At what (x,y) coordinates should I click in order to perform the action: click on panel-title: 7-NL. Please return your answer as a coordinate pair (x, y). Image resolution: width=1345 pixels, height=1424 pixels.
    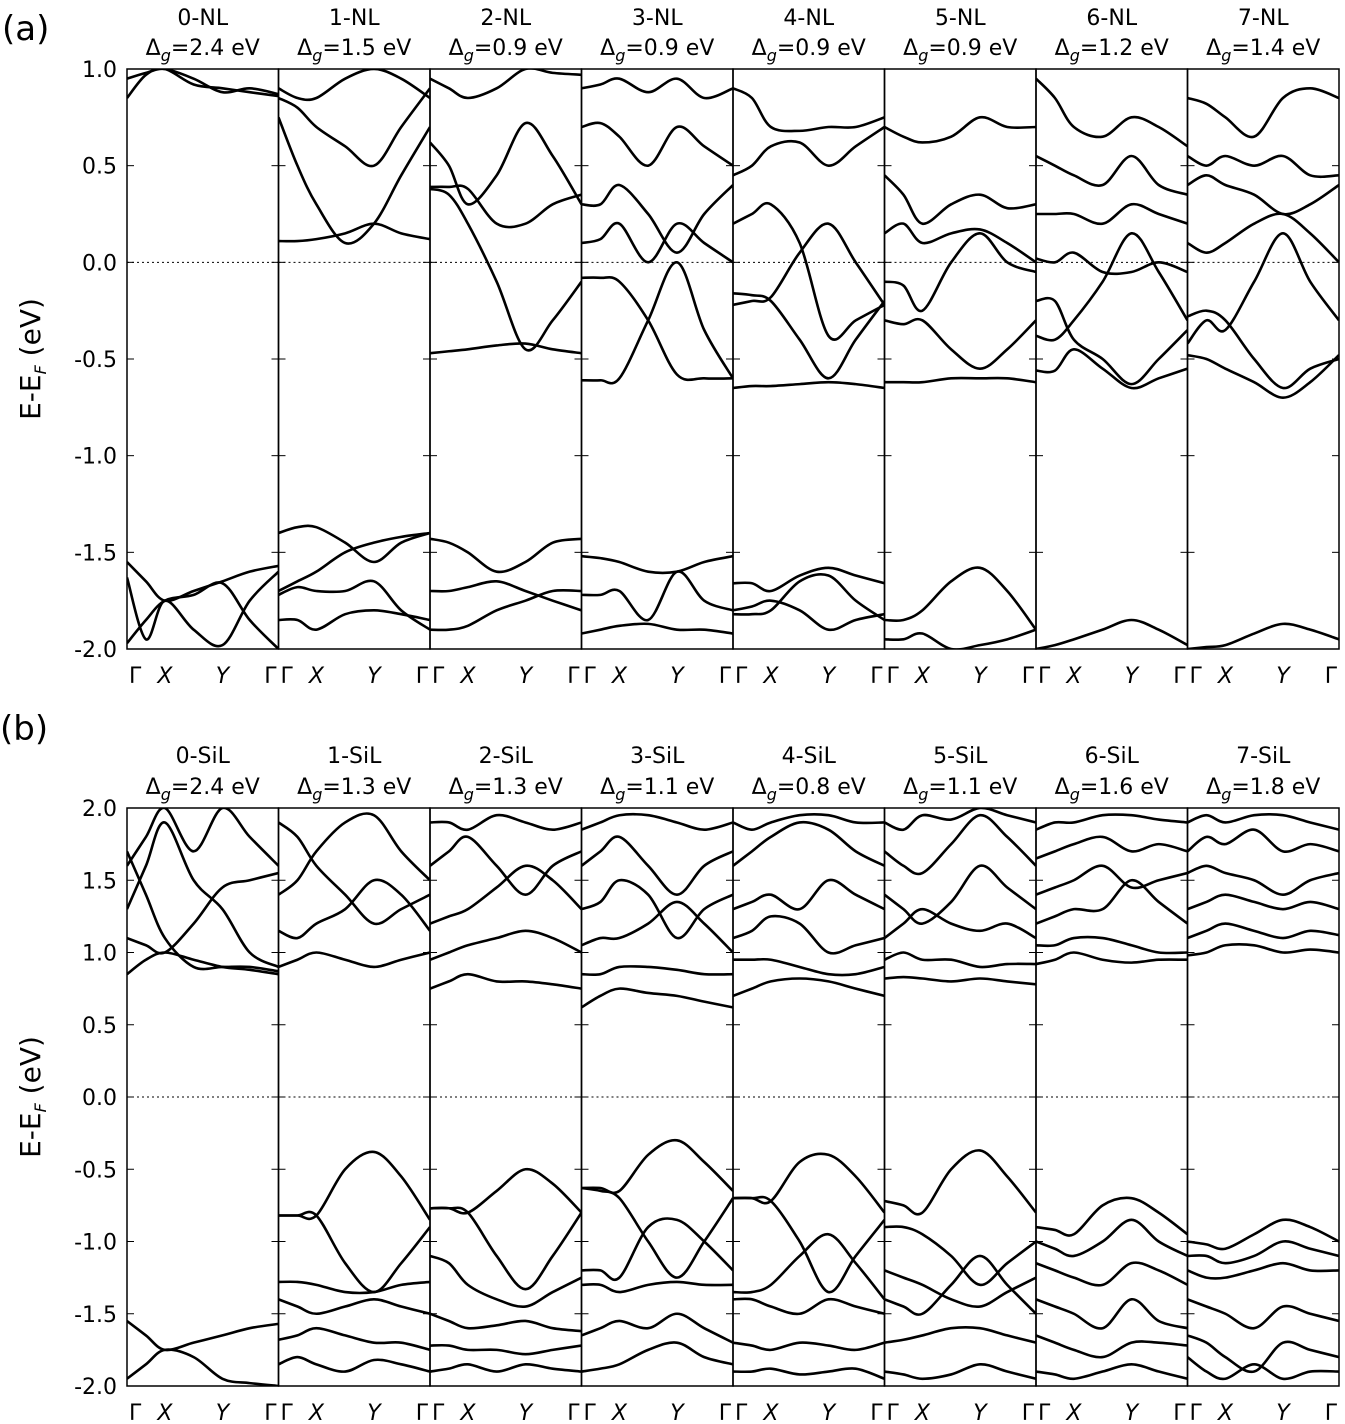
    Looking at the image, I should click on (1263, 18).